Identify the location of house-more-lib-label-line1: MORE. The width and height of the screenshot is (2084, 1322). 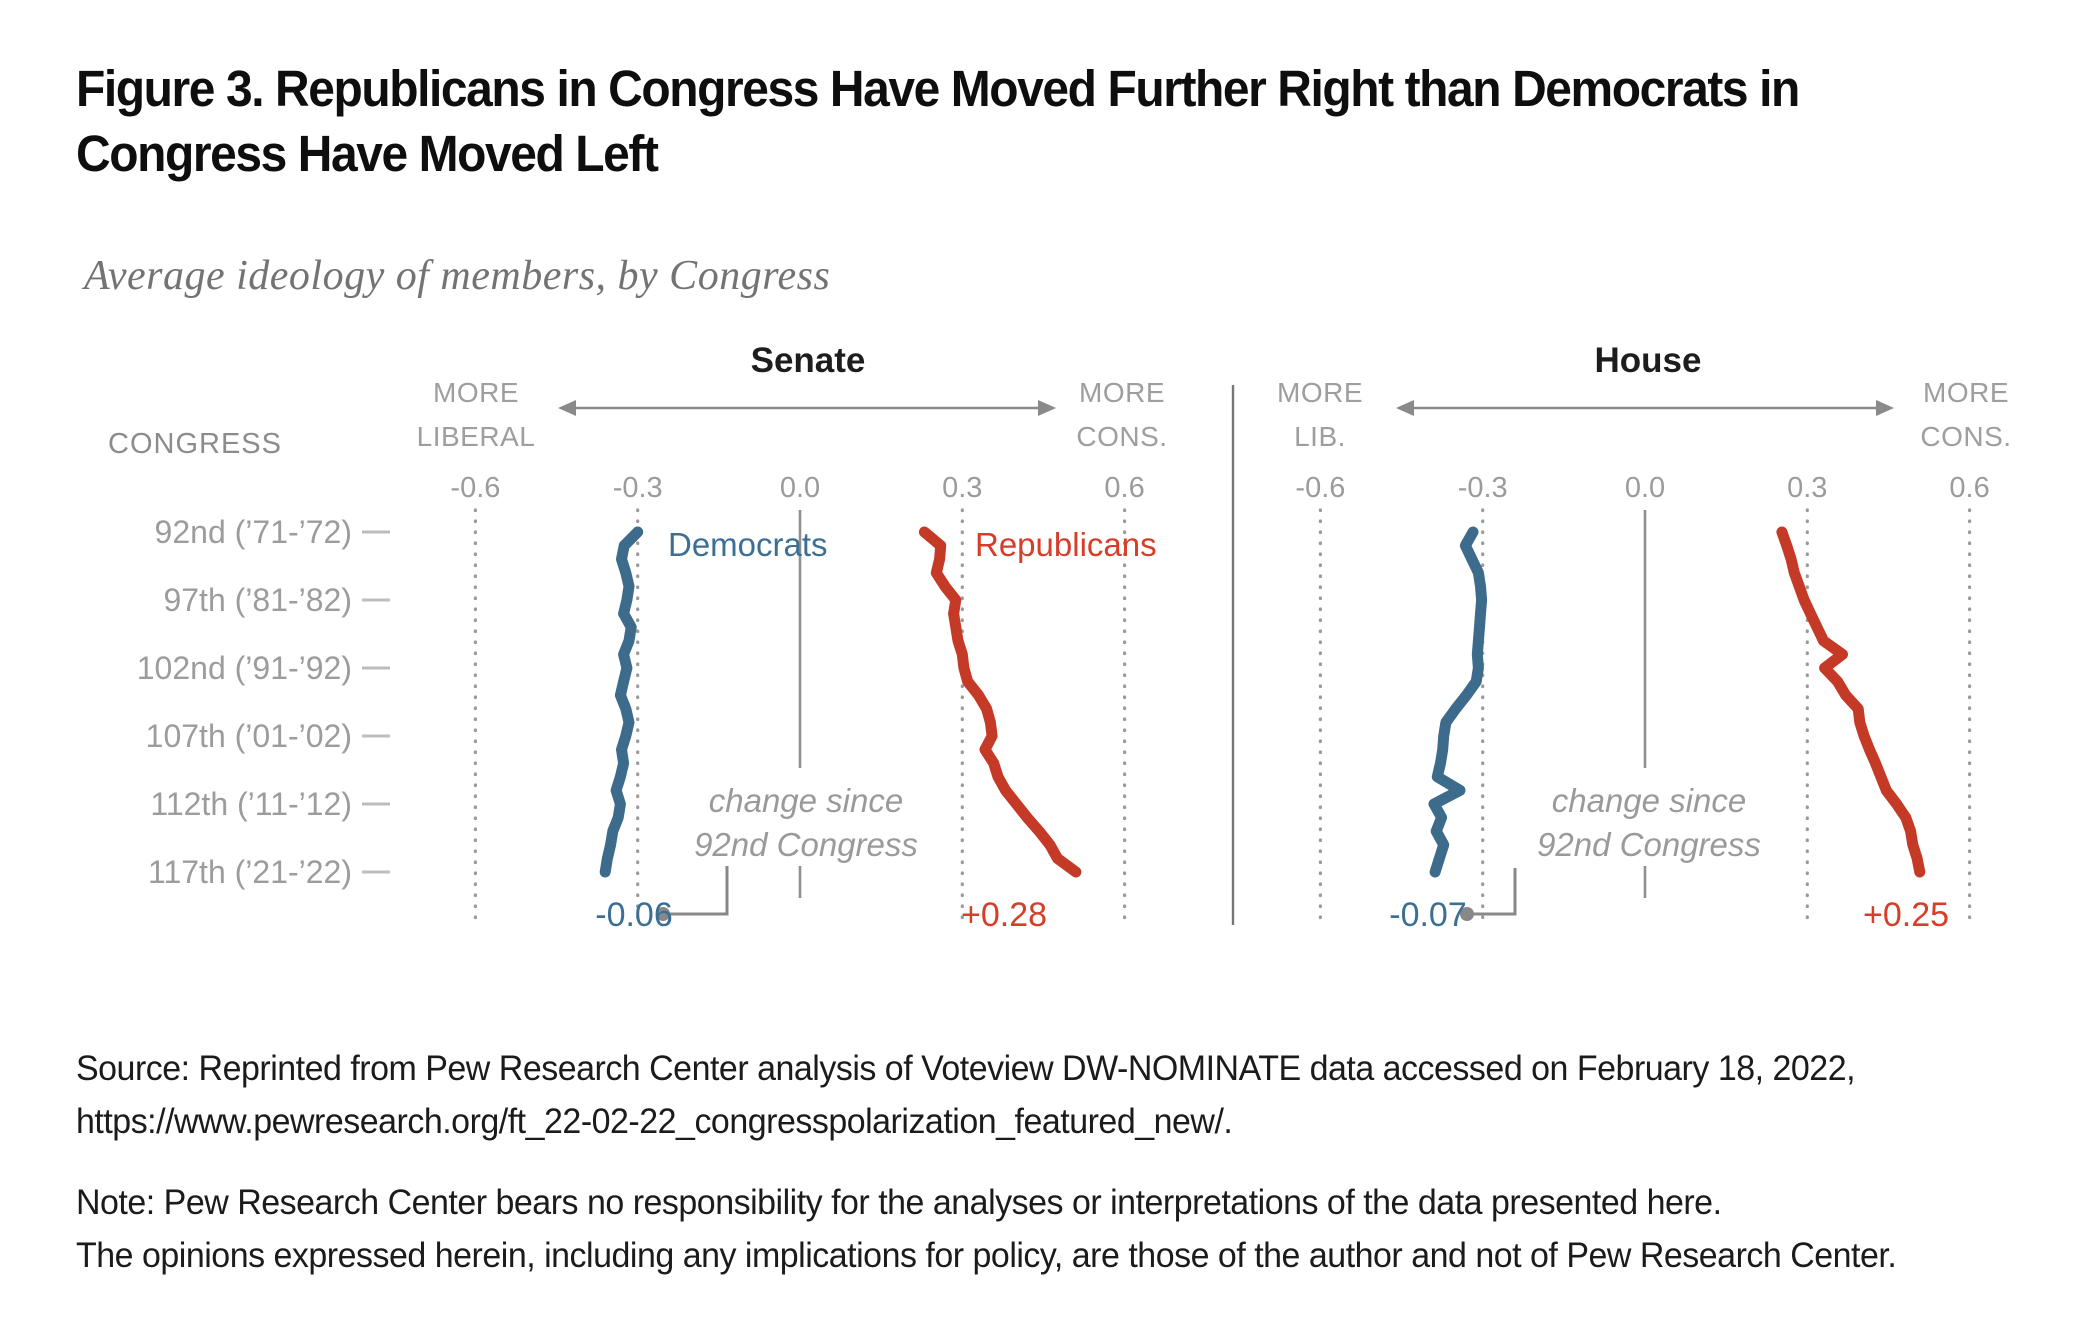
(1320, 392).